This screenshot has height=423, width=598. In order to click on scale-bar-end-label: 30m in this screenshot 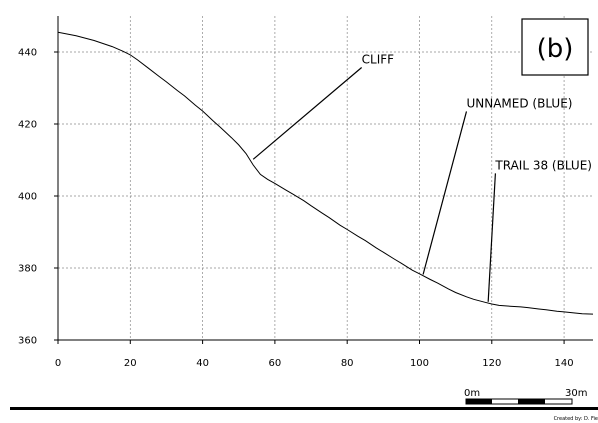, I will do `click(576, 393)`.